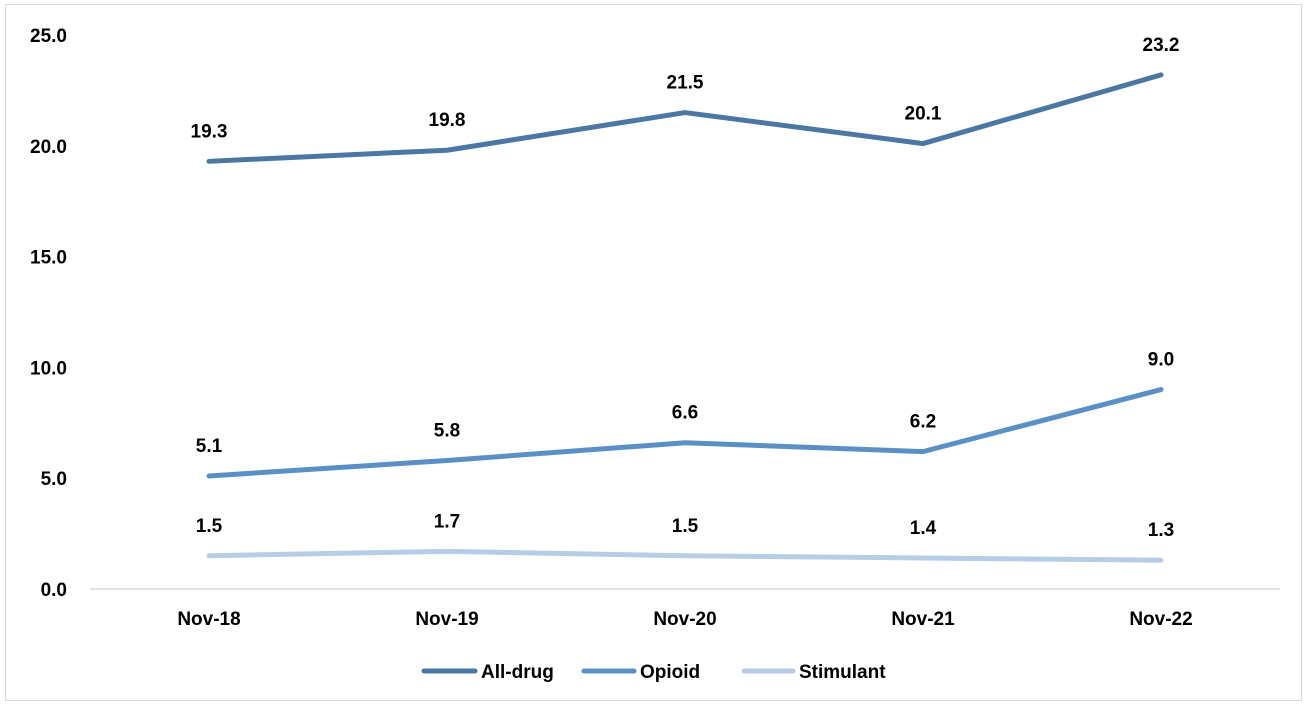  Describe the element at coordinates (1160, 619) in the screenshot. I see `x-tick-label: Nov-22` at that location.